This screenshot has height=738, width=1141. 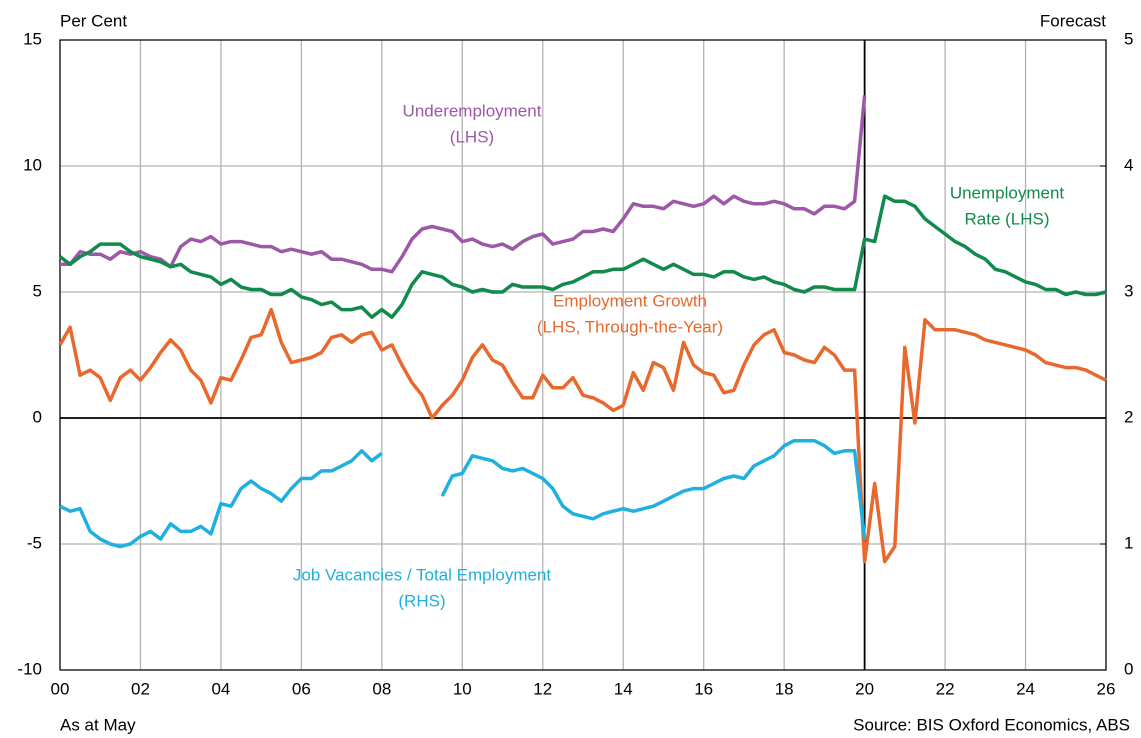 What do you see at coordinates (37, 416) in the screenshot?
I see `y-tick-label: 0` at bounding box center [37, 416].